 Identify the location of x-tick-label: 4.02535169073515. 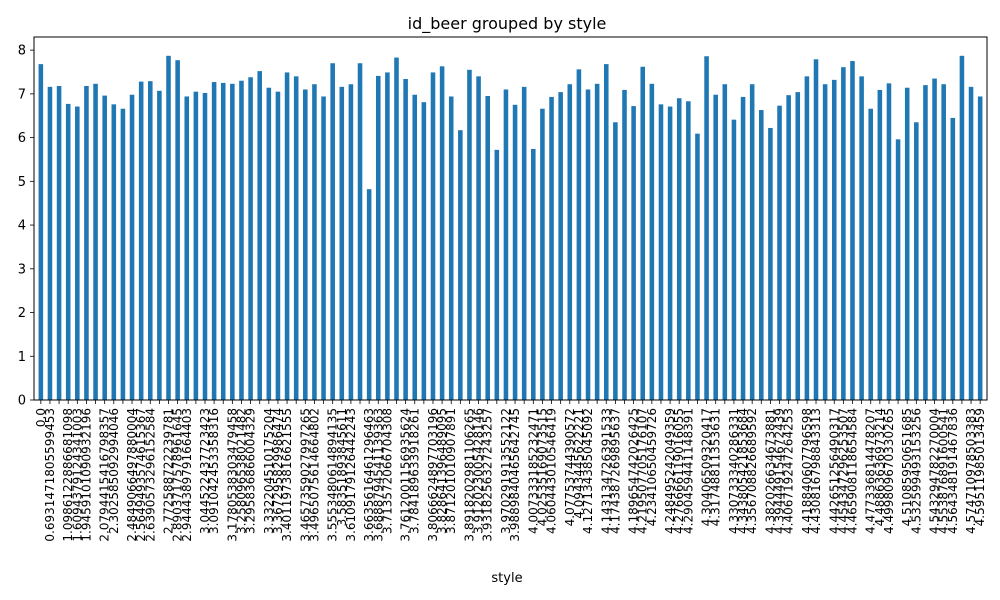
(542, 467).